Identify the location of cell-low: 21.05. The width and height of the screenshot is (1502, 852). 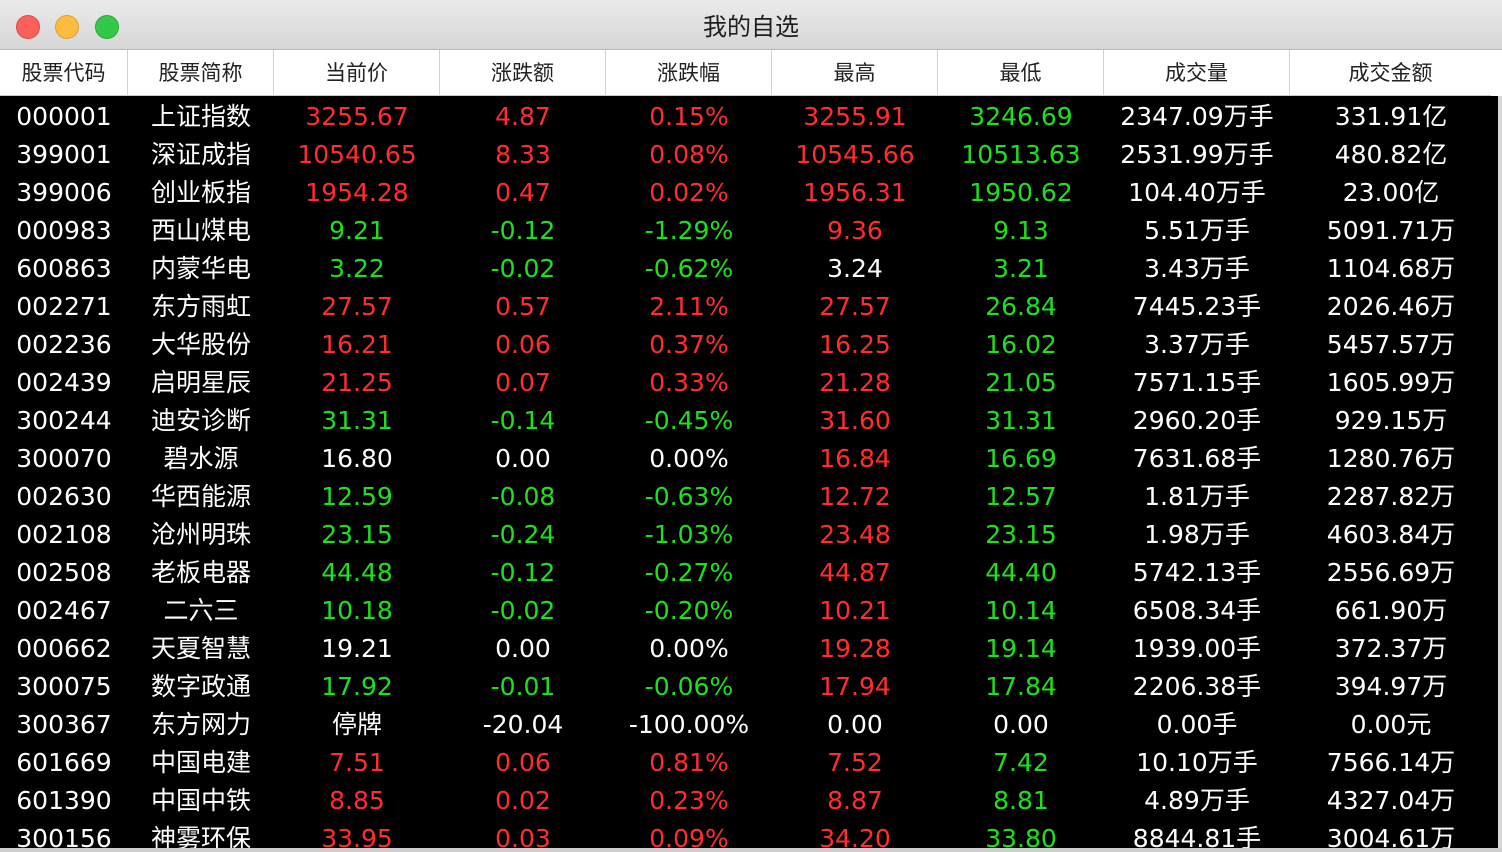
(1021, 382).